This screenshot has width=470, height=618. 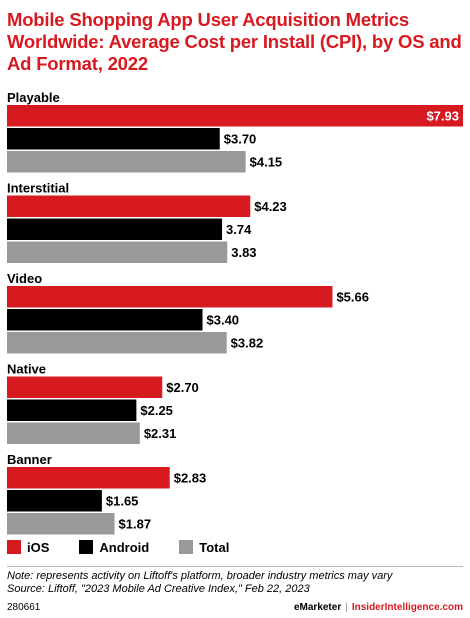 I want to click on bar-playable-ios, so click(x=235, y=116).